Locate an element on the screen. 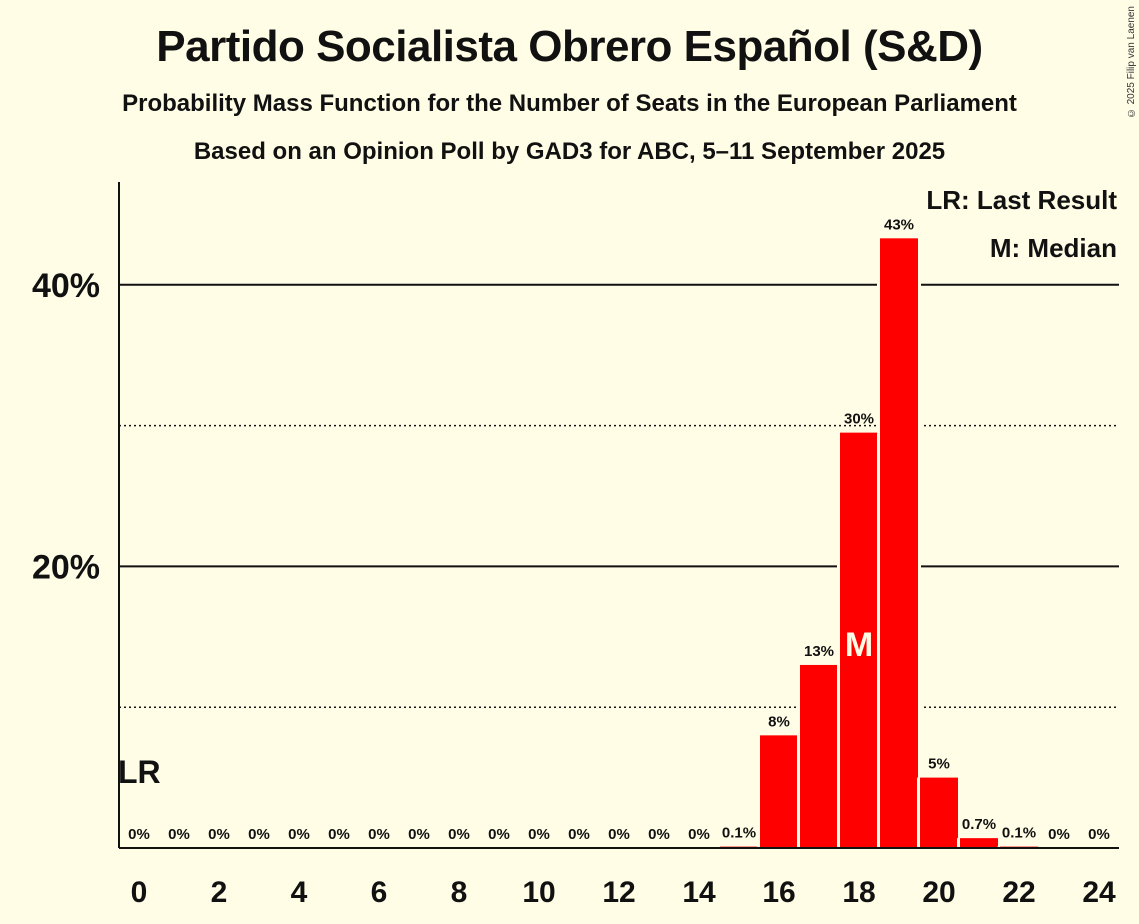 The height and width of the screenshot is (924, 1139). legend-last-result: LR: Last Result is located at coordinates (1021, 200).